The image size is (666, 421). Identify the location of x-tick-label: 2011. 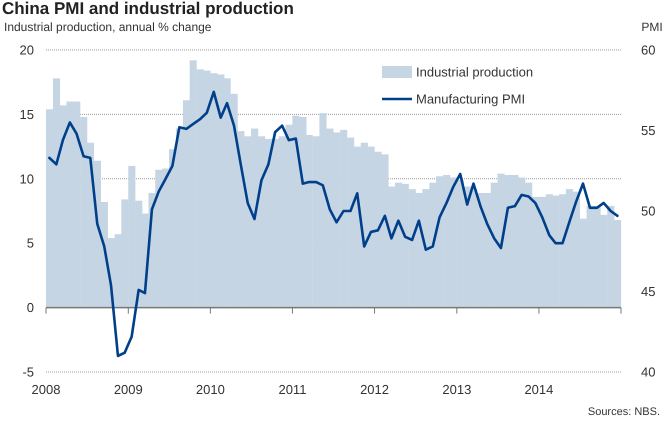
(292, 389).